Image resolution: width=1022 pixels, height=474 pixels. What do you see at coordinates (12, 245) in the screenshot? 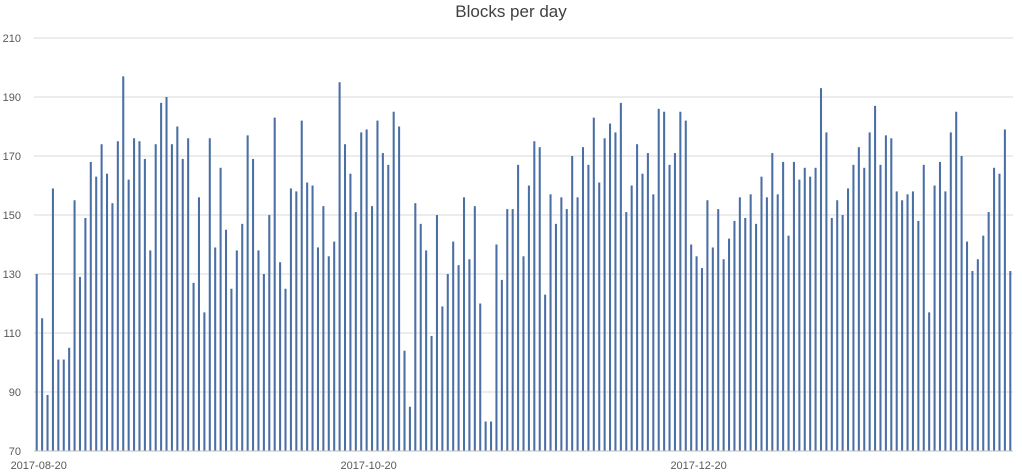
I see `y-axis-tick-labels: 70 90 110 130 150 170 190 210` at bounding box center [12, 245].